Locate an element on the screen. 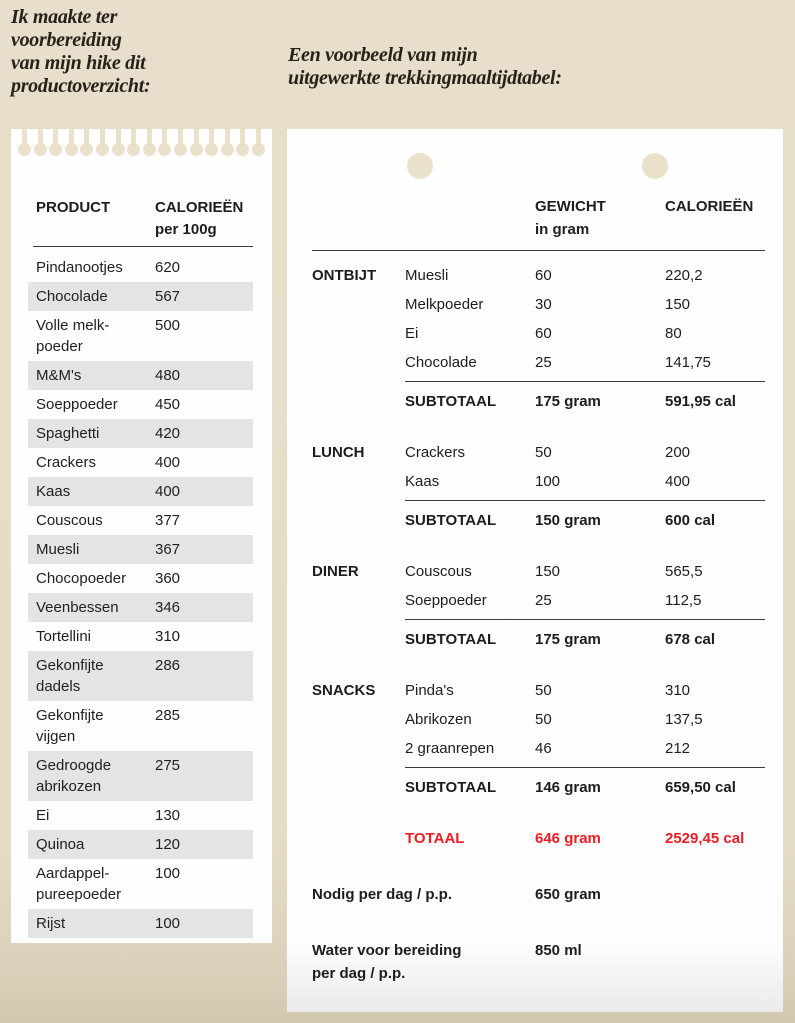 The width and height of the screenshot is (795, 1023). product-calories: 480 is located at coordinates (168, 375).